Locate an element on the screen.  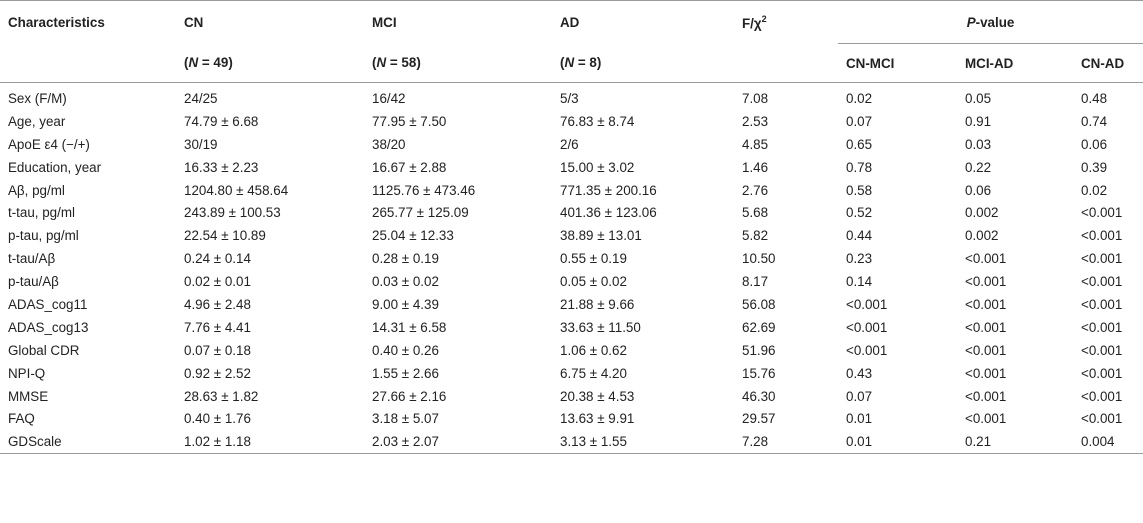
row-label: ADAS_cog13 is located at coordinates (48, 327).